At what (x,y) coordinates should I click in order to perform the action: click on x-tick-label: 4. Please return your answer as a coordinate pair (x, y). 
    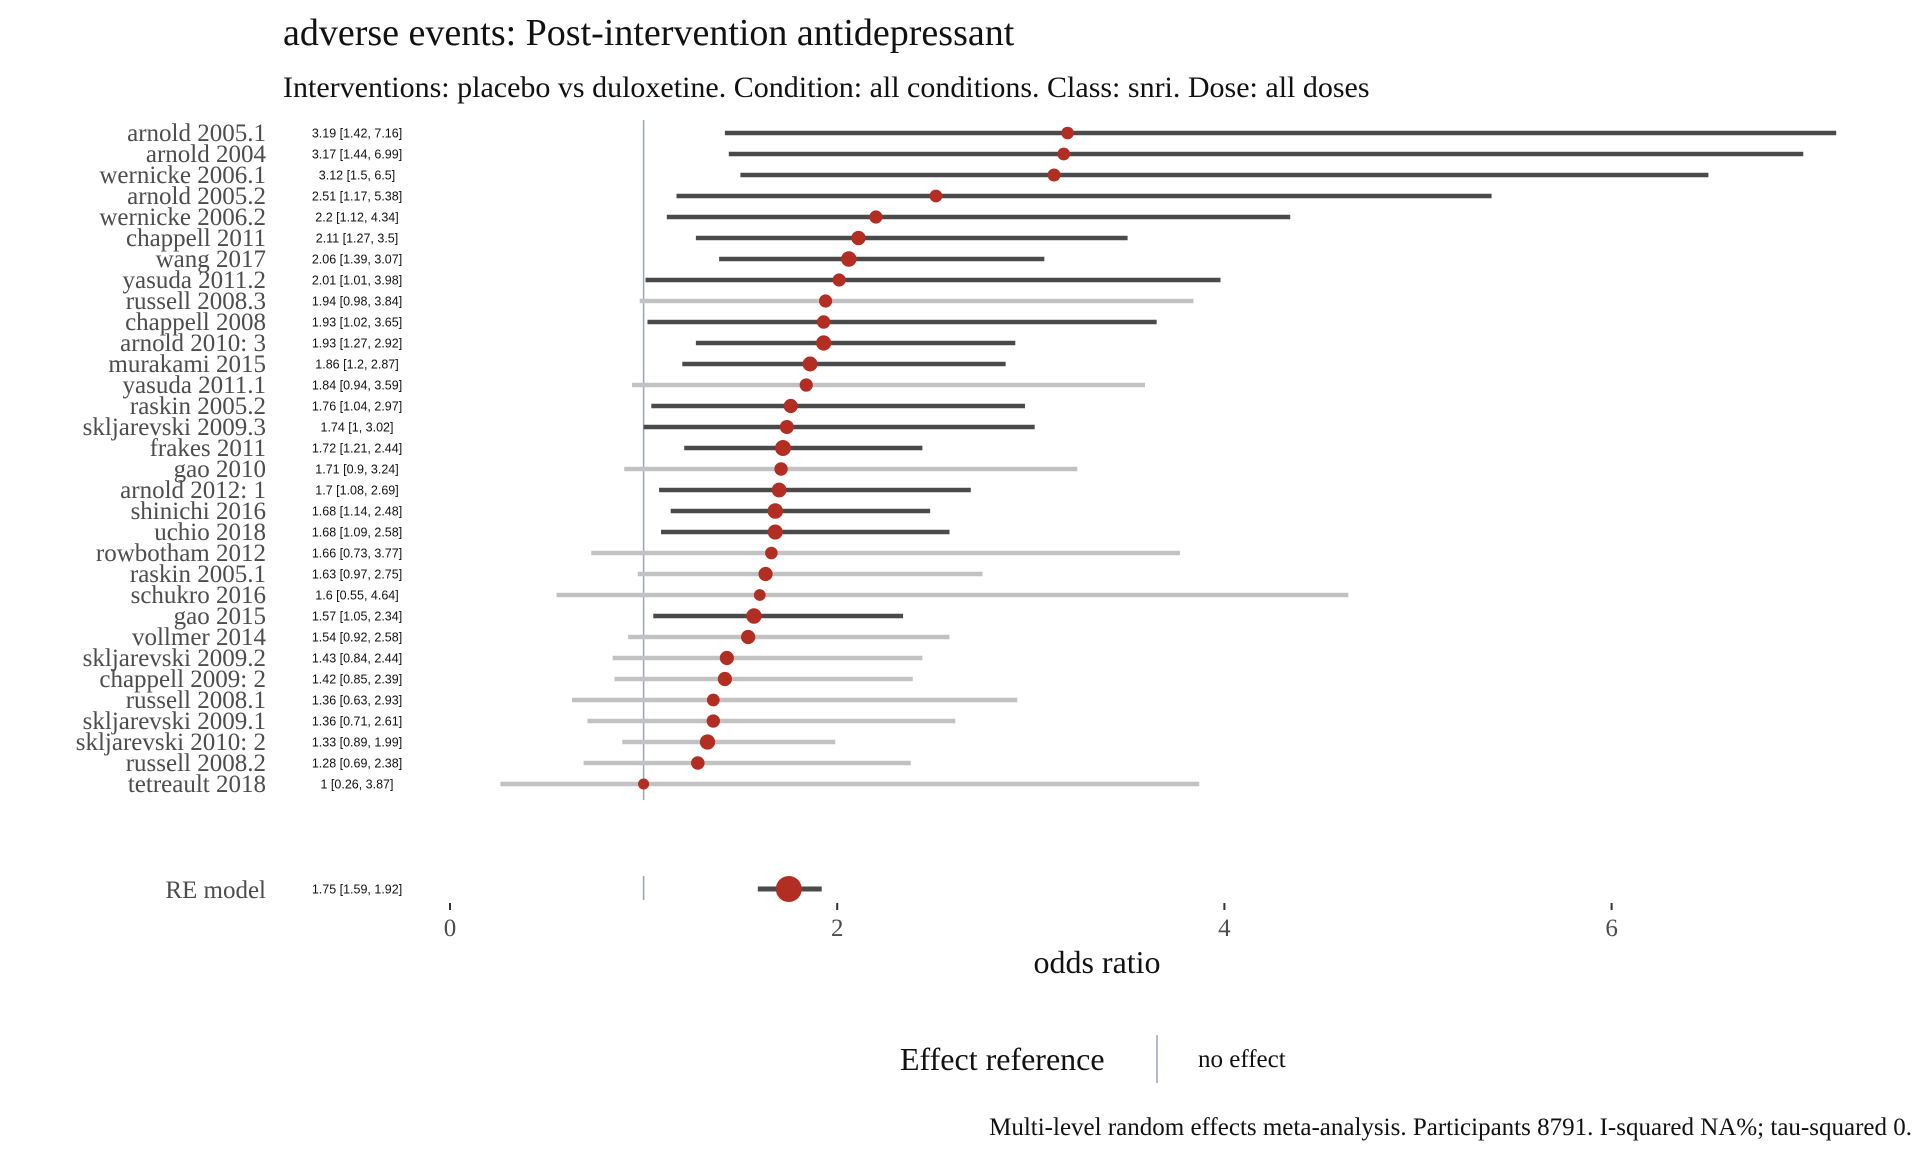
    Looking at the image, I should click on (1224, 928).